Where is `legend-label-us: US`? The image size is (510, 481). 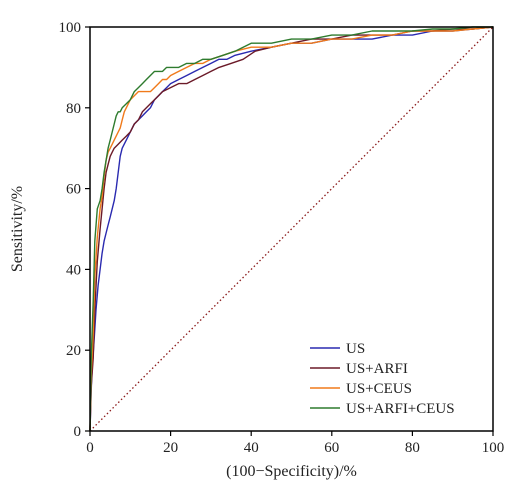 legend-label-us: US is located at coordinates (355, 349).